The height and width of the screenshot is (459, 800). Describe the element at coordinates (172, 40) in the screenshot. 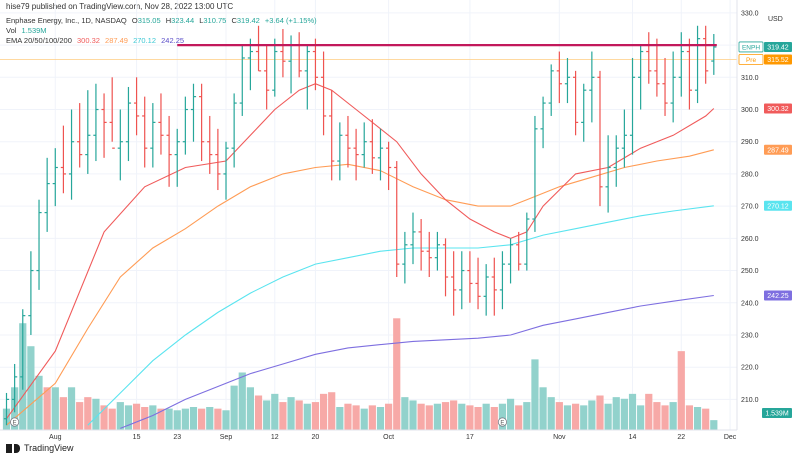

I see `ema200-value: 242.25` at that location.